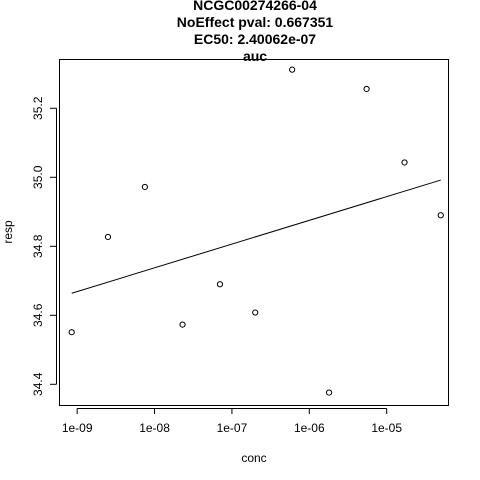  What do you see at coordinates (38, 177) in the screenshot?
I see `y-tick-label: 35.0` at bounding box center [38, 177].